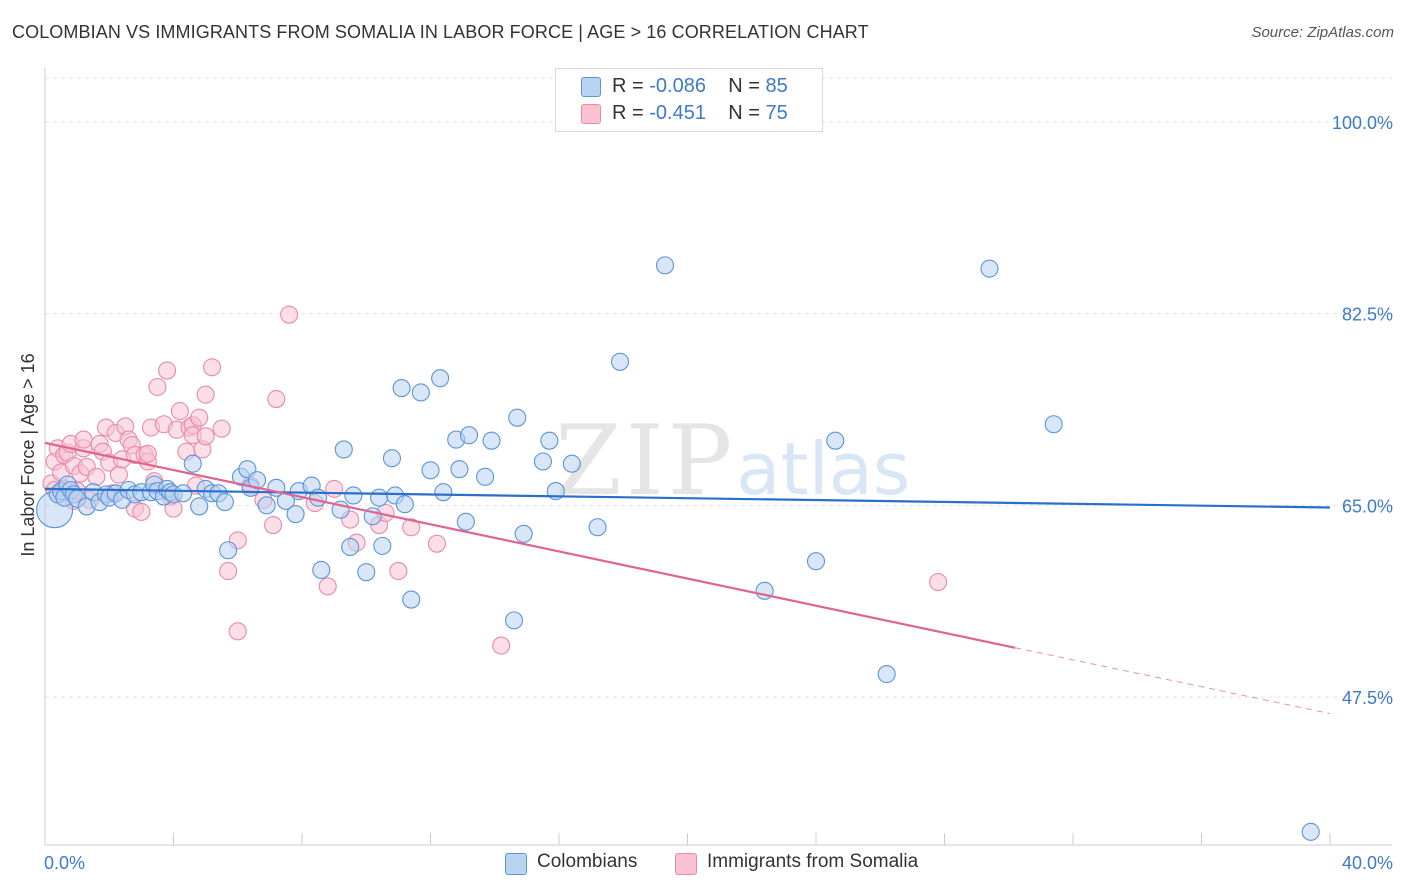 The image size is (1406, 892). Describe the element at coordinates (686, 864) in the screenshot. I see `legend-swatch-pink` at that location.